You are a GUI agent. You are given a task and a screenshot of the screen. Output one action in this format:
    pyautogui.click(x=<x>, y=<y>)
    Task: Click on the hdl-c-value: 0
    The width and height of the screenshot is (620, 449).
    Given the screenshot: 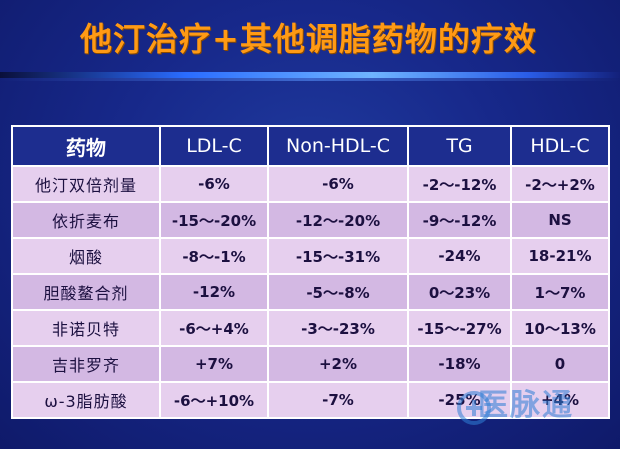 What is the action you would take?
    pyautogui.click(x=560, y=364)
    